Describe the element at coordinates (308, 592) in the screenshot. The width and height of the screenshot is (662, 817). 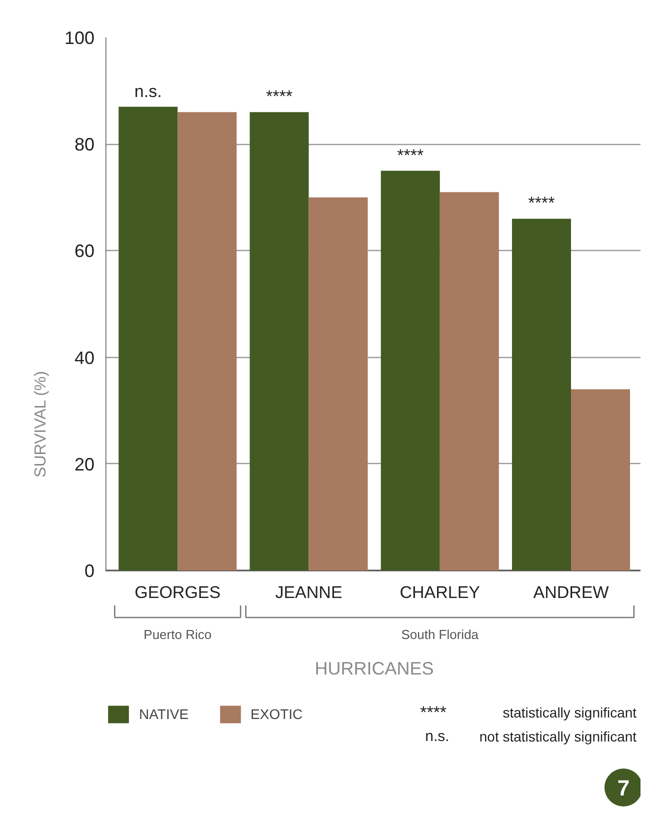
I see `x-tick-label: JEANNE` at that location.